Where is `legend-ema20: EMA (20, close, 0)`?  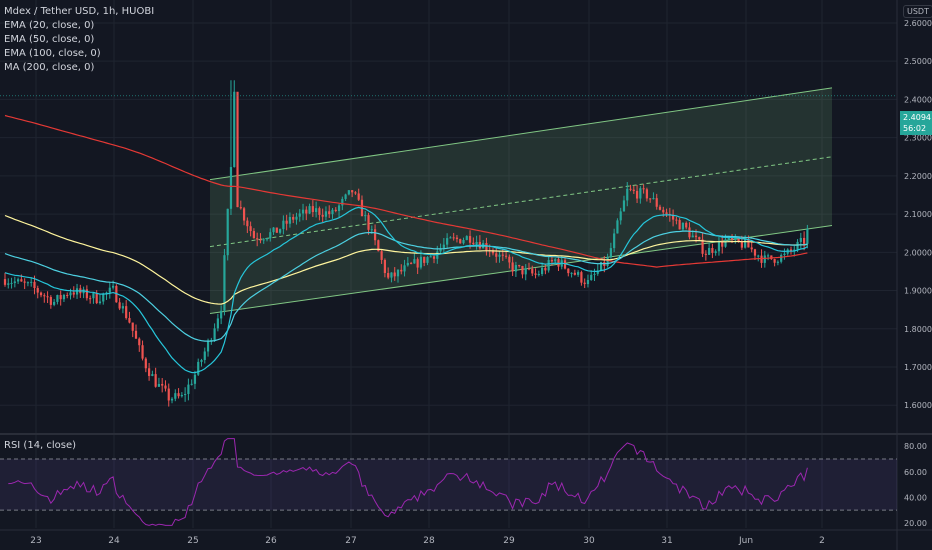
legend-ema20: EMA (20, close, 0) is located at coordinates (49, 25).